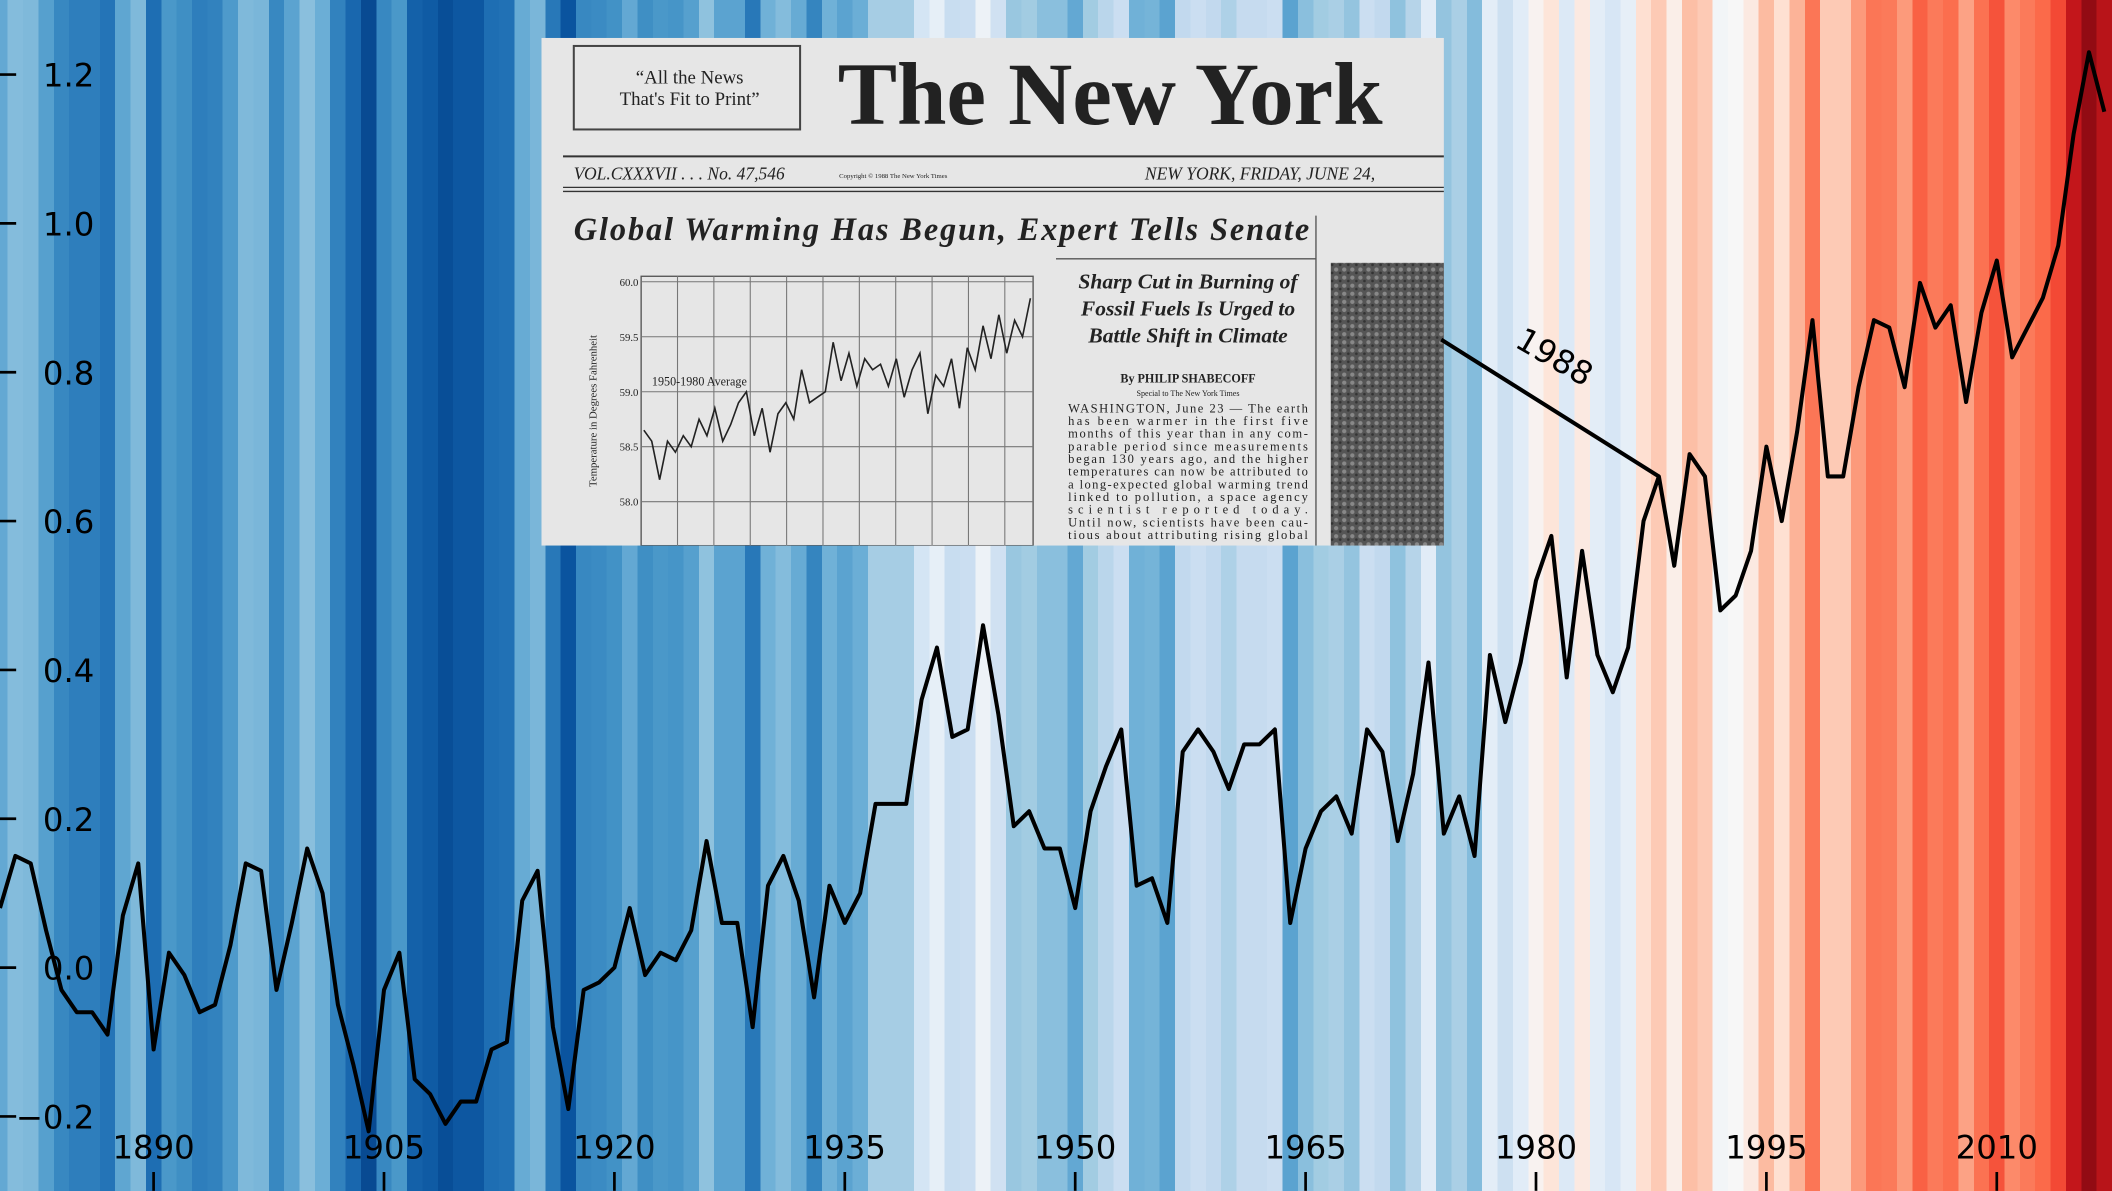 This screenshot has height=1191, width=2112. What do you see at coordinates (1387, 404) in the screenshot?
I see `photo` at bounding box center [1387, 404].